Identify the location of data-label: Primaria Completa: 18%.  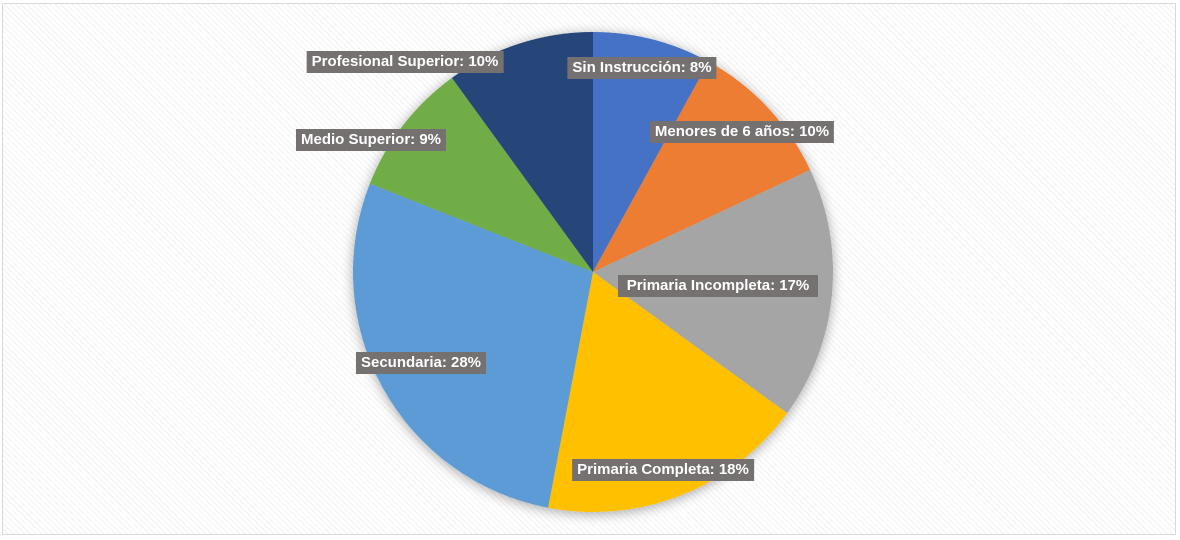
(663, 470).